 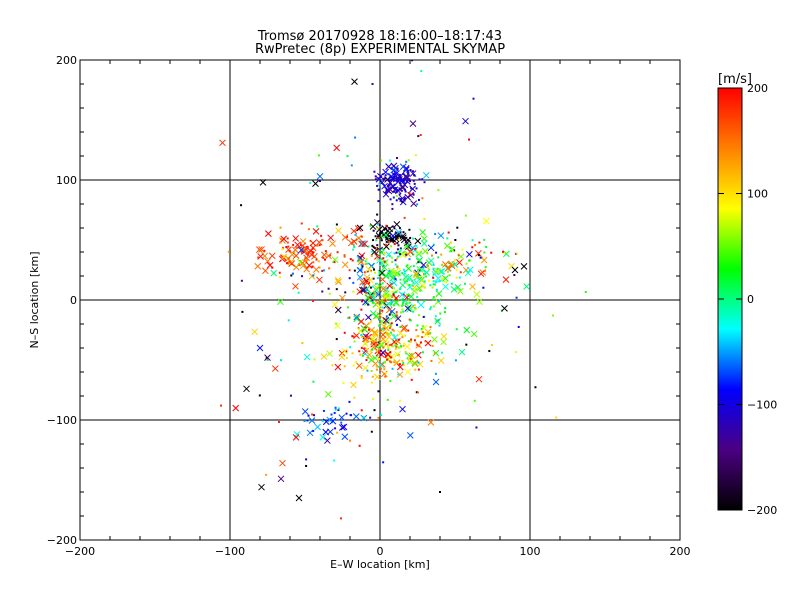 What do you see at coordinates (66, 60) in the screenshot?
I see `y-tick-label: 200` at bounding box center [66, 60].